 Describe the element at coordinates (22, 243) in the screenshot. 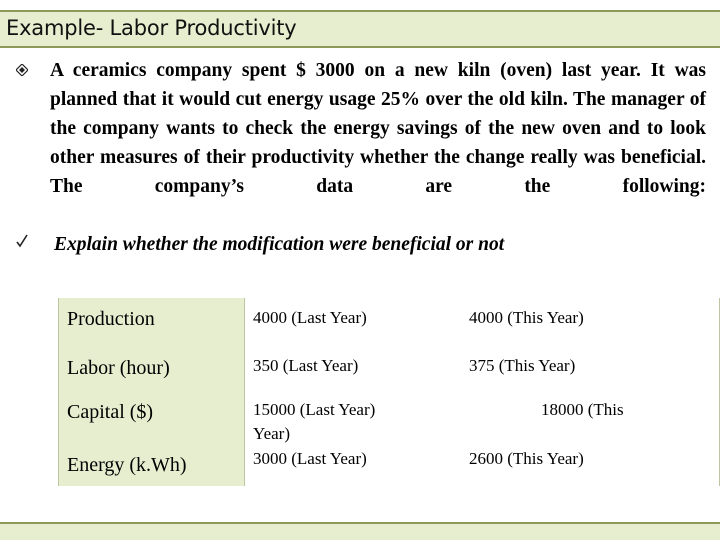

I see `checkmark-bullet-icon` at that location.